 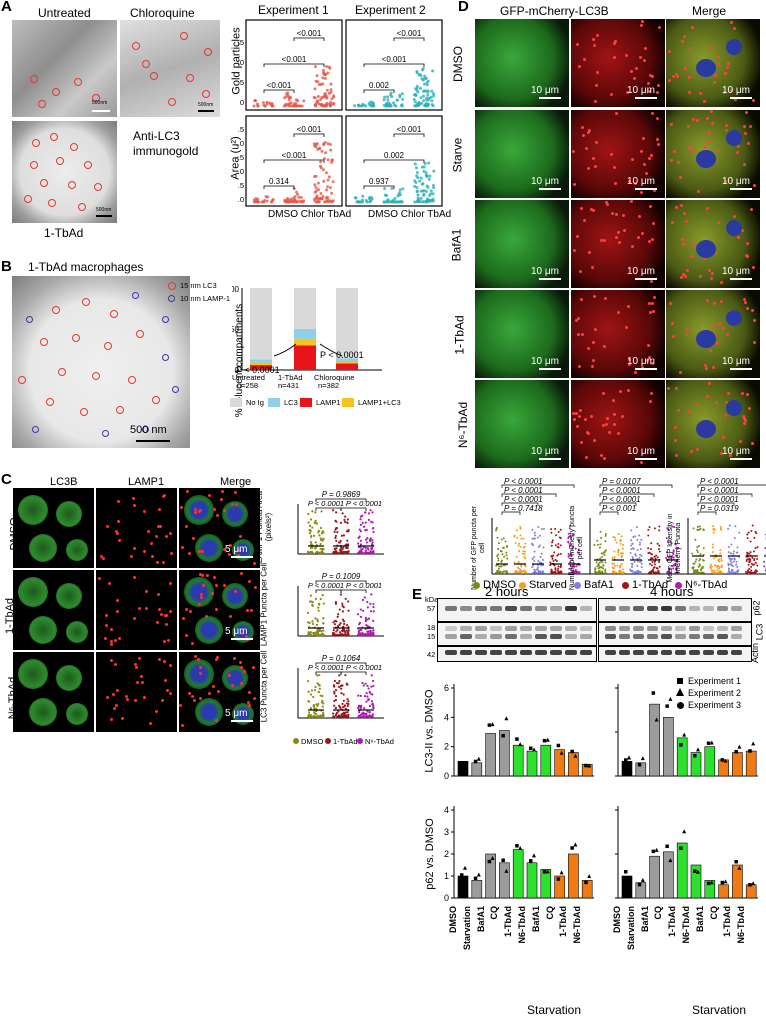 I want to click on b-legend-lc3-bar: LC3, so click(x=291, y=402).